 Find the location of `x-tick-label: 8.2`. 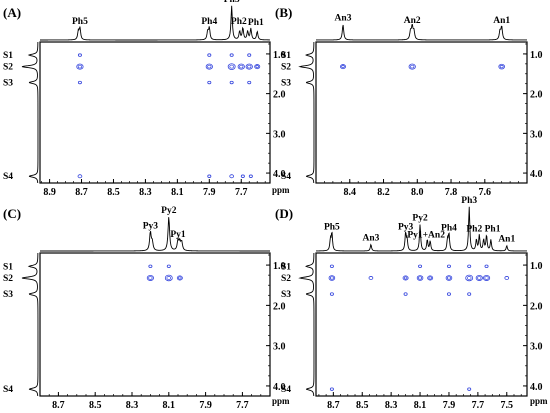

x-tick-label: 8.2 is located at coordinates (383, 192).